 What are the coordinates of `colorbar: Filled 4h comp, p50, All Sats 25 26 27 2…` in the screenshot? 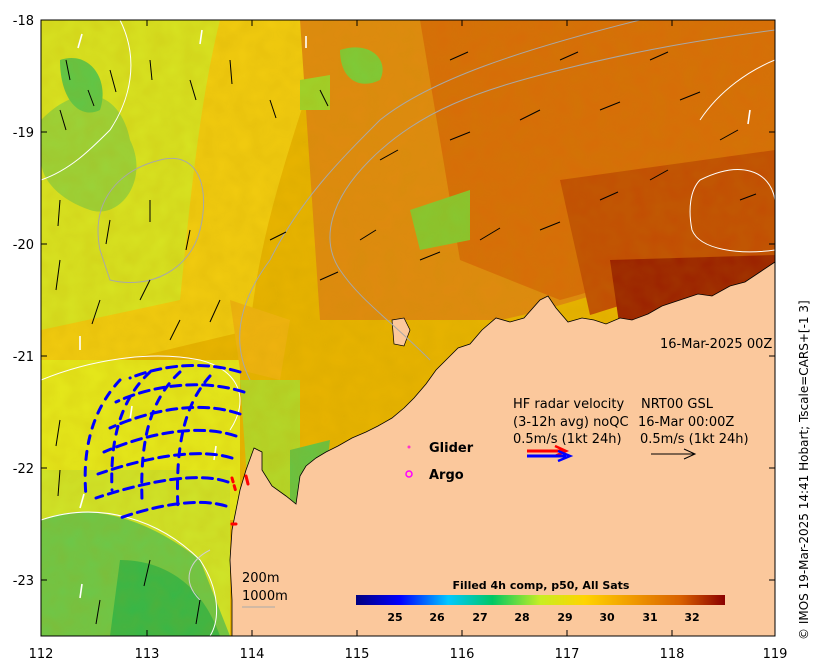 It's located at (540, 601).